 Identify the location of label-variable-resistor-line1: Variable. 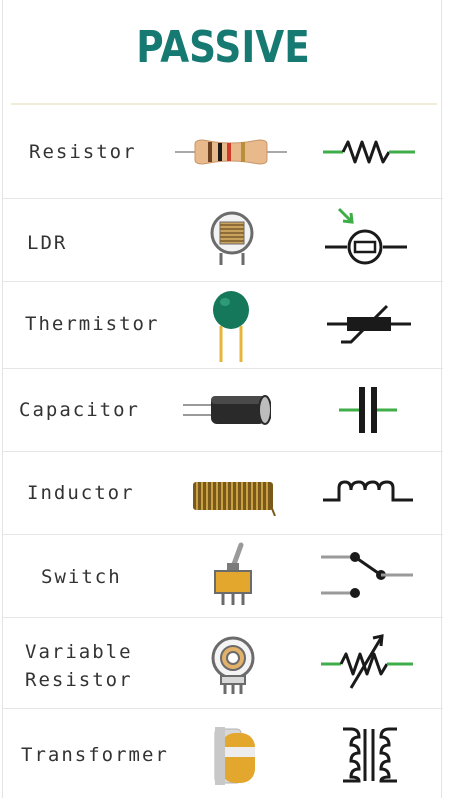
(79, 652).